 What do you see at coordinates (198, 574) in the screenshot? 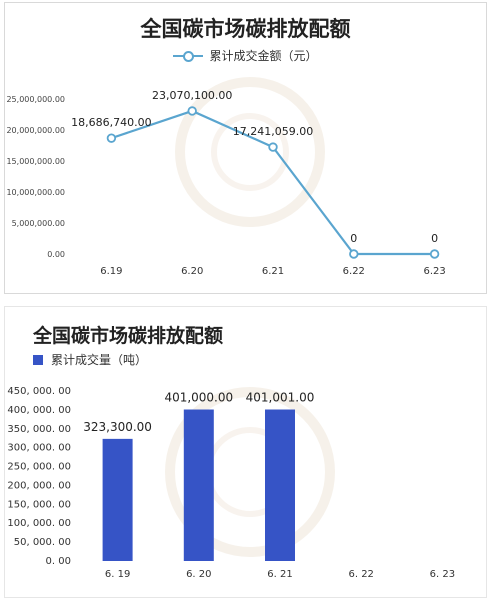
I see `x-tick-label: 6. 20` at bounding box center [198, 574].